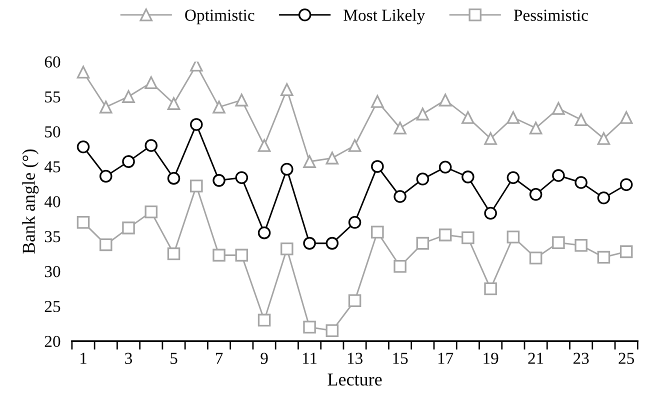  What do you see at coordinates (219, 17) in the screenshot?
I see `legend-label: Optimistic` at bounding box center [219, 17].